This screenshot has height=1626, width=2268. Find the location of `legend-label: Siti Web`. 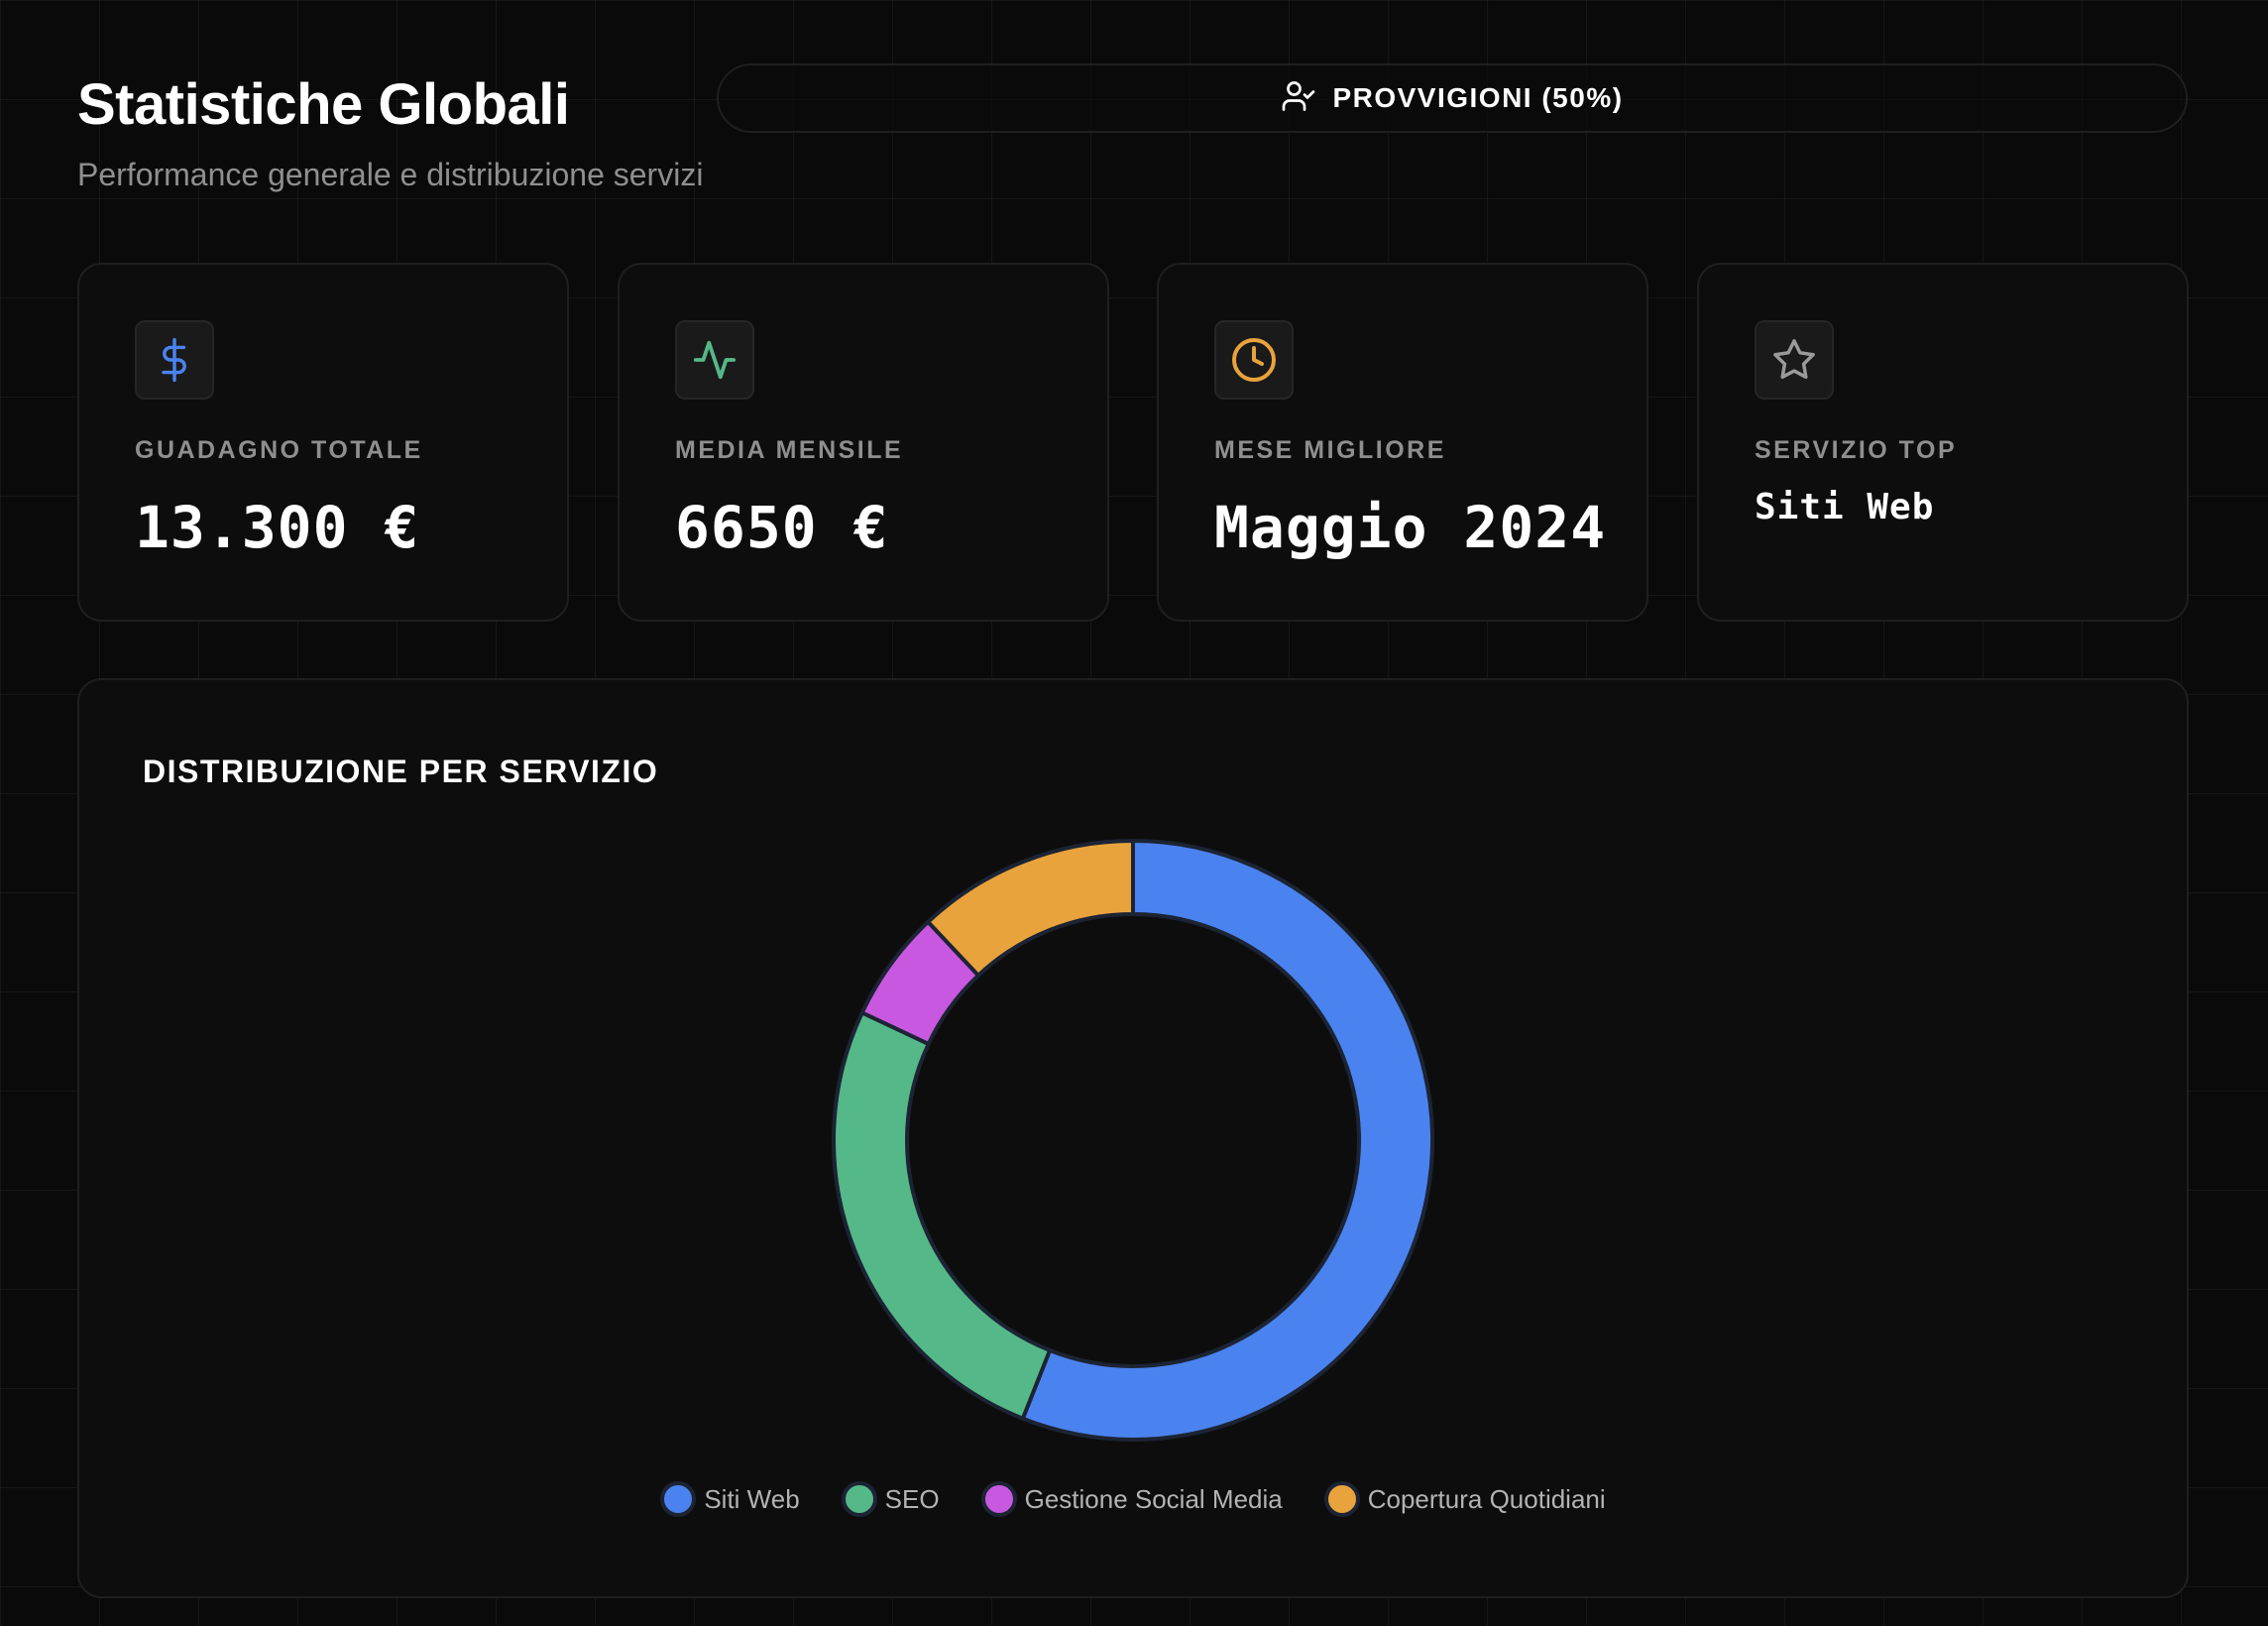

legend-label: Siti Web is located at coordinates (752, 1499).